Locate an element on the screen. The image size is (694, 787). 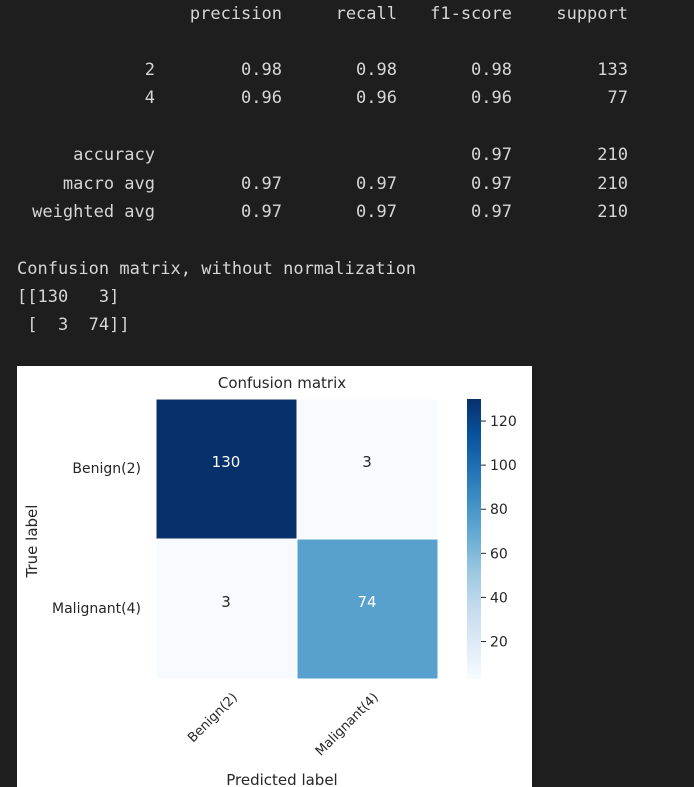
summary-label: weighted avg is located at coordinates (93, 212).